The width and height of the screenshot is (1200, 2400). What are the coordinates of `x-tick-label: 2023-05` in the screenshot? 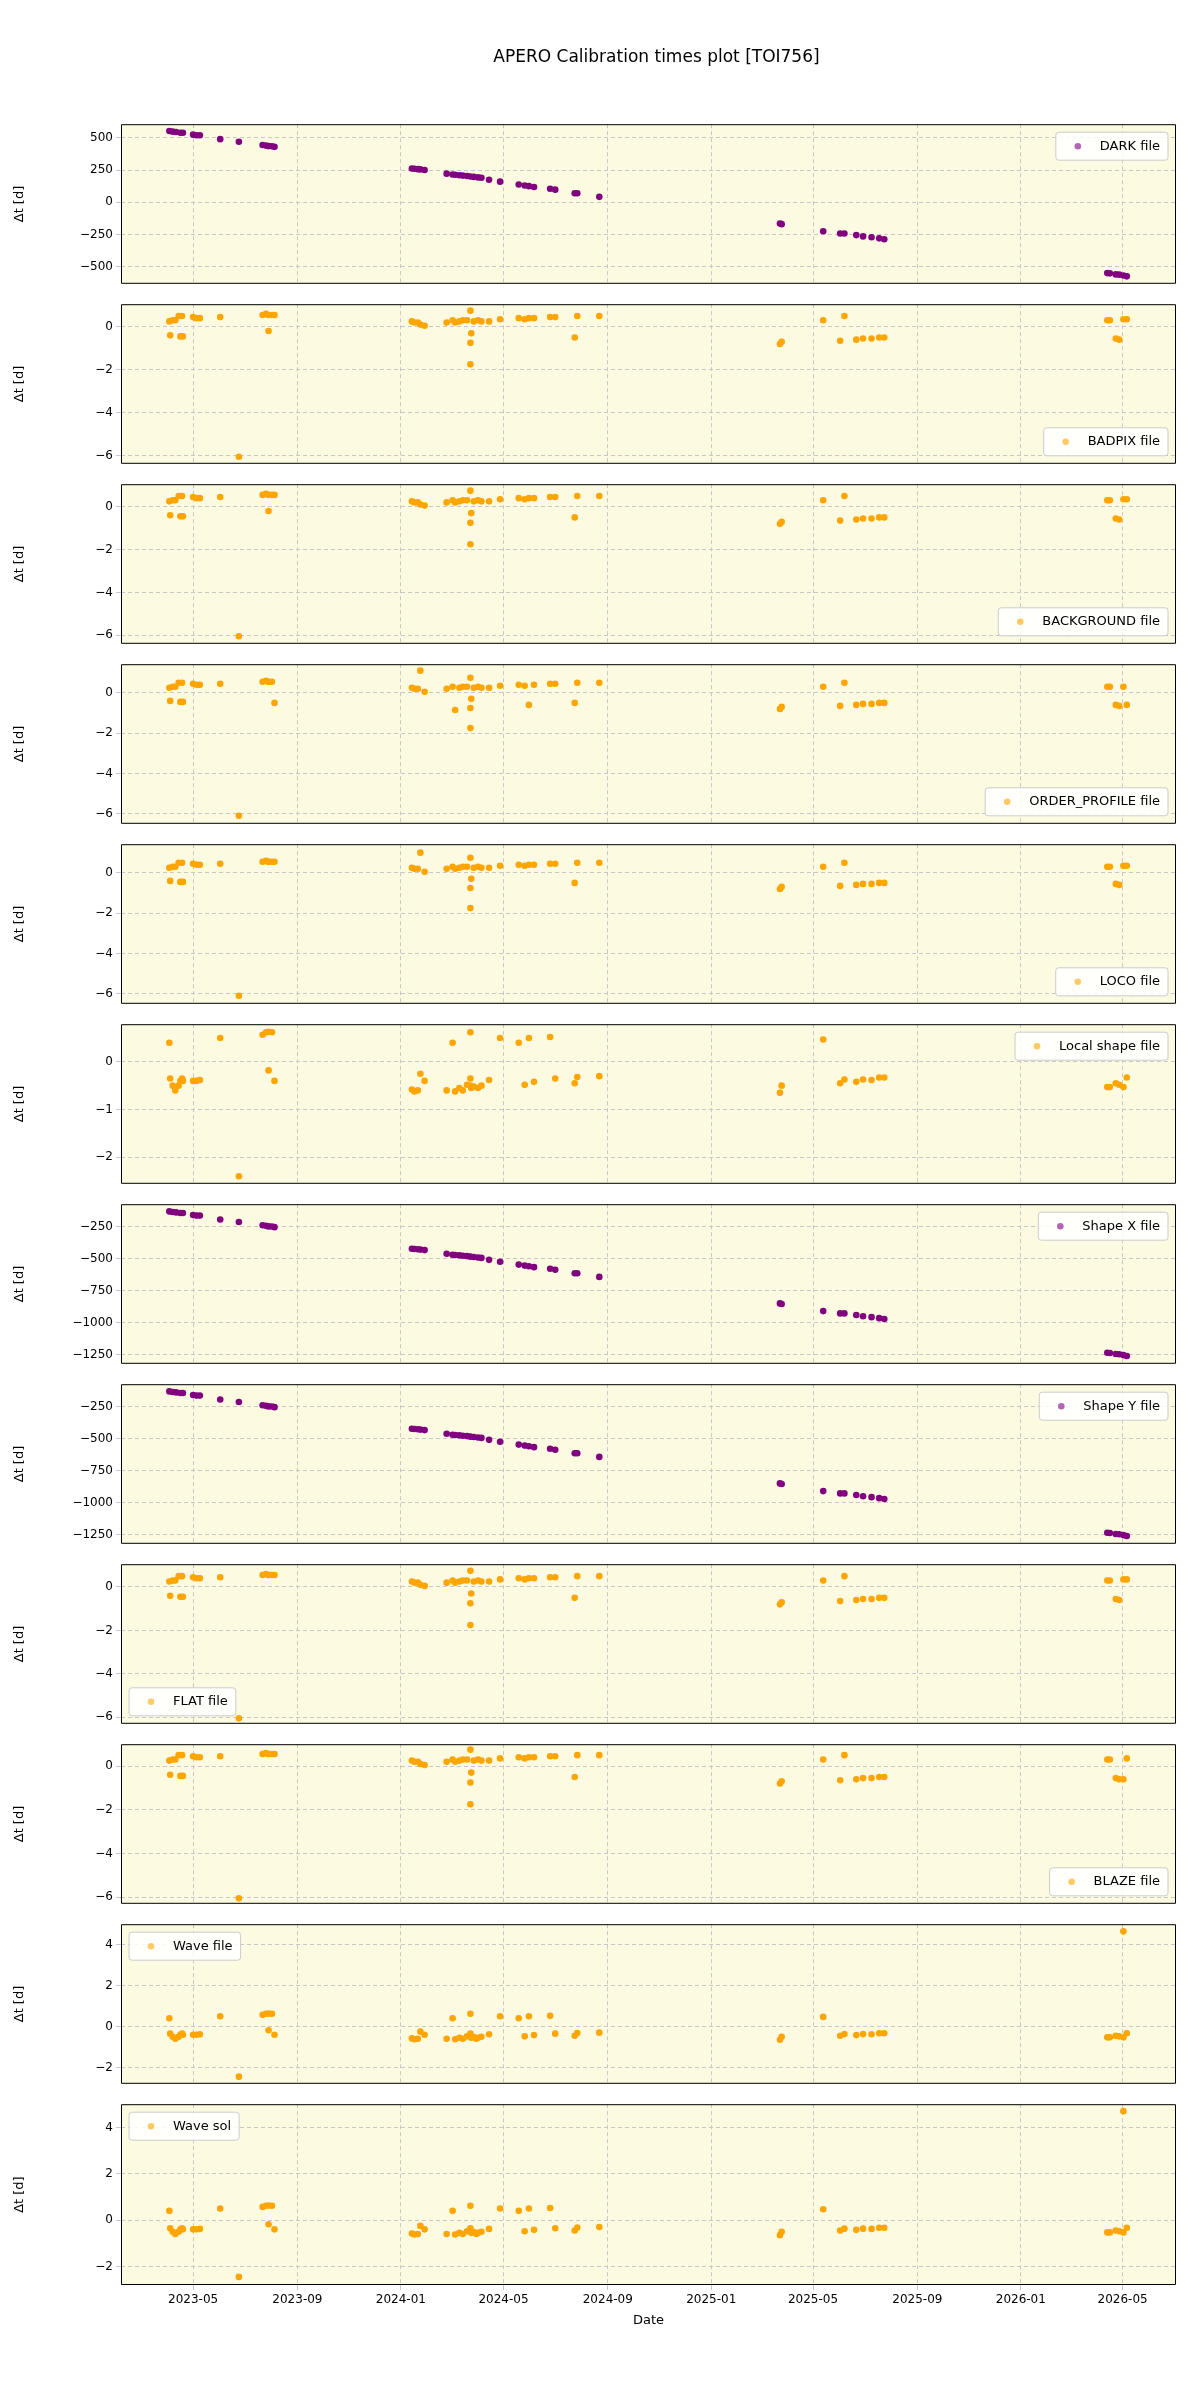 It's located at (193, 2299).